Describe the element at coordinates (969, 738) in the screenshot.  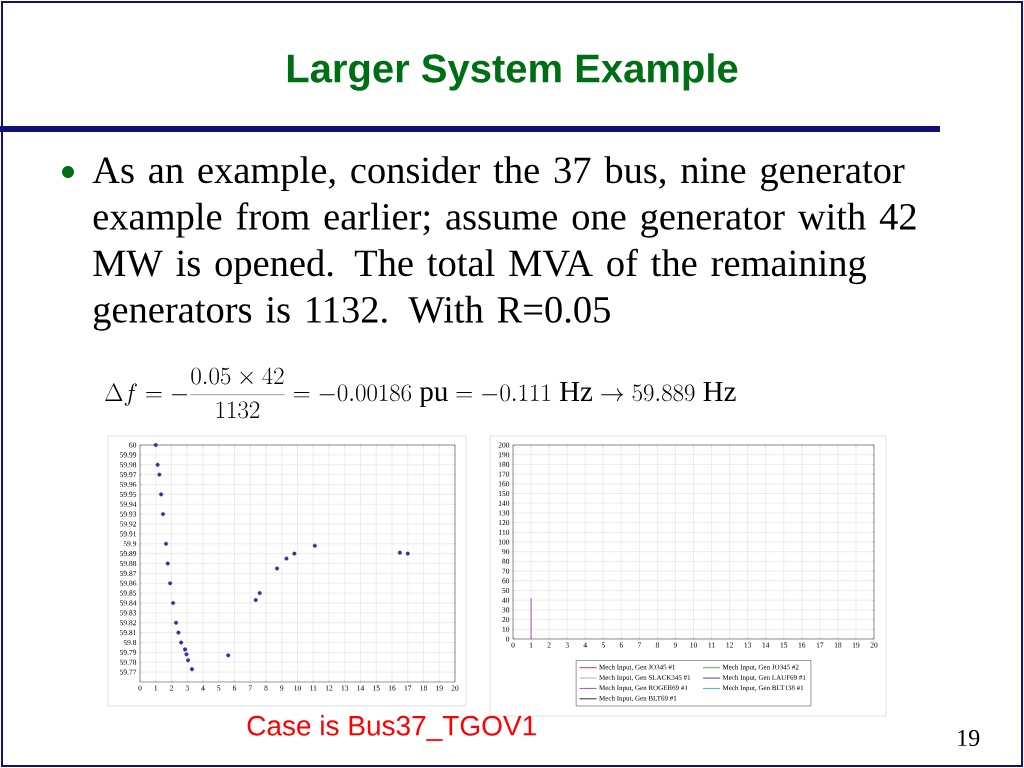
I see `text: 19` at that location.